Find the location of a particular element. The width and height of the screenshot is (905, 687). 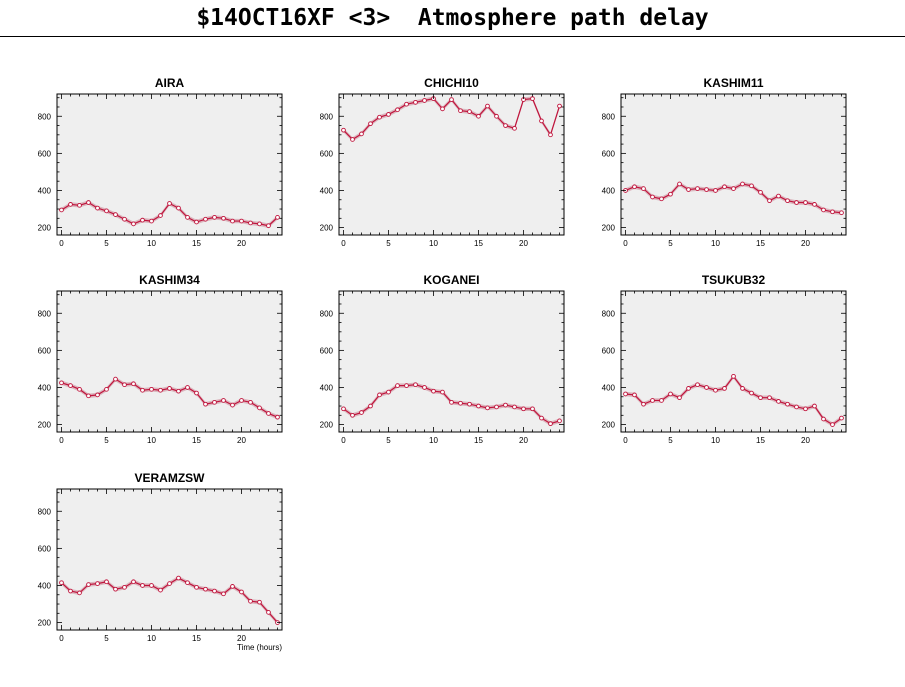

panel-title: TSUKUB32 is located at coordinates (734, 280).